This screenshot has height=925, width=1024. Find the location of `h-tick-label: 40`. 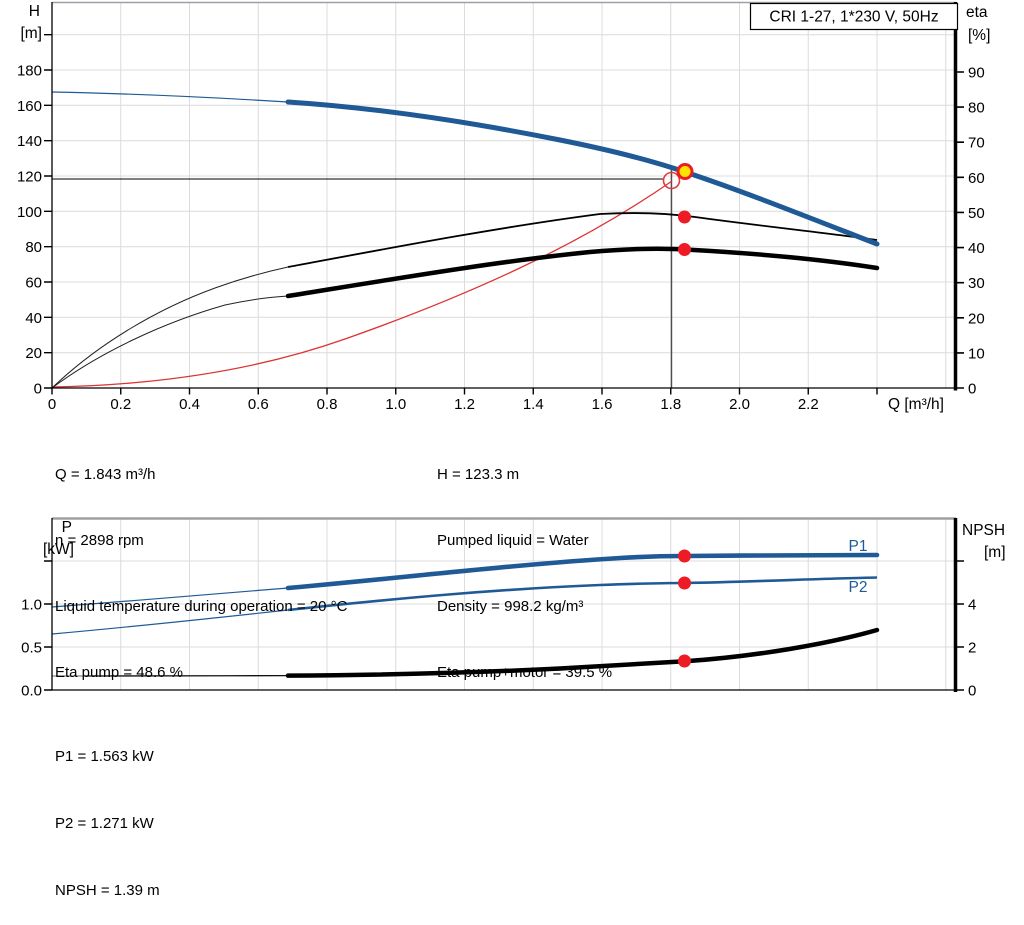

h-tick-label: 40 is located at coordinates (33, 318).